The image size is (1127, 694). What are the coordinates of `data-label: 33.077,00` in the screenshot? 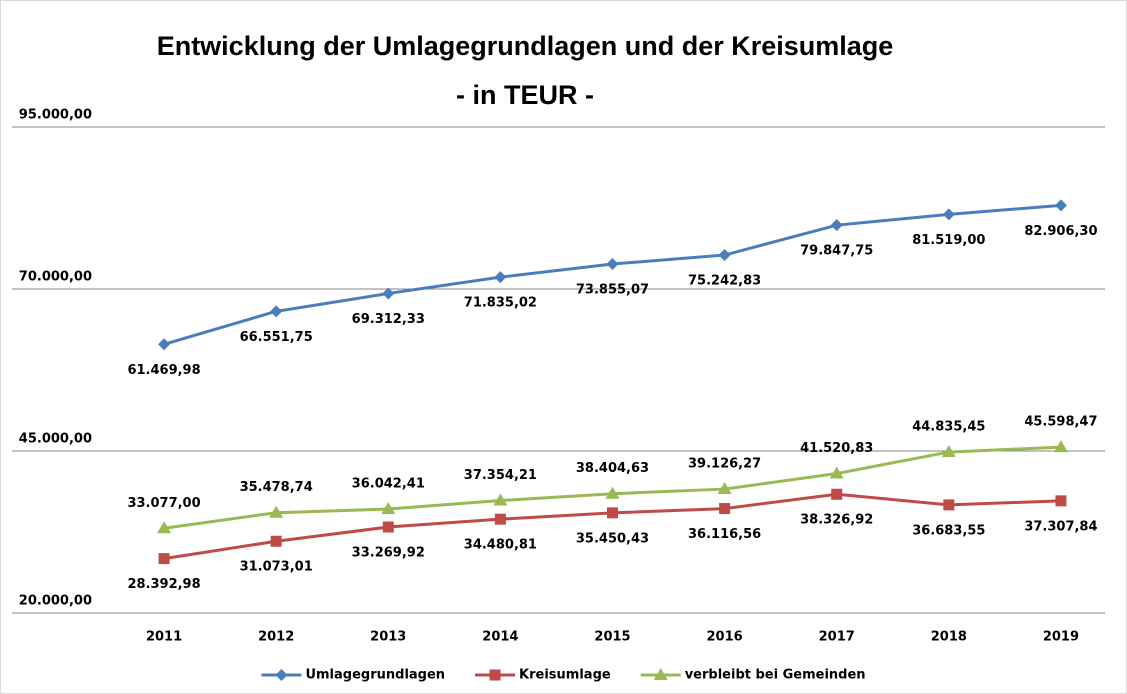 It's located at (163, 503).